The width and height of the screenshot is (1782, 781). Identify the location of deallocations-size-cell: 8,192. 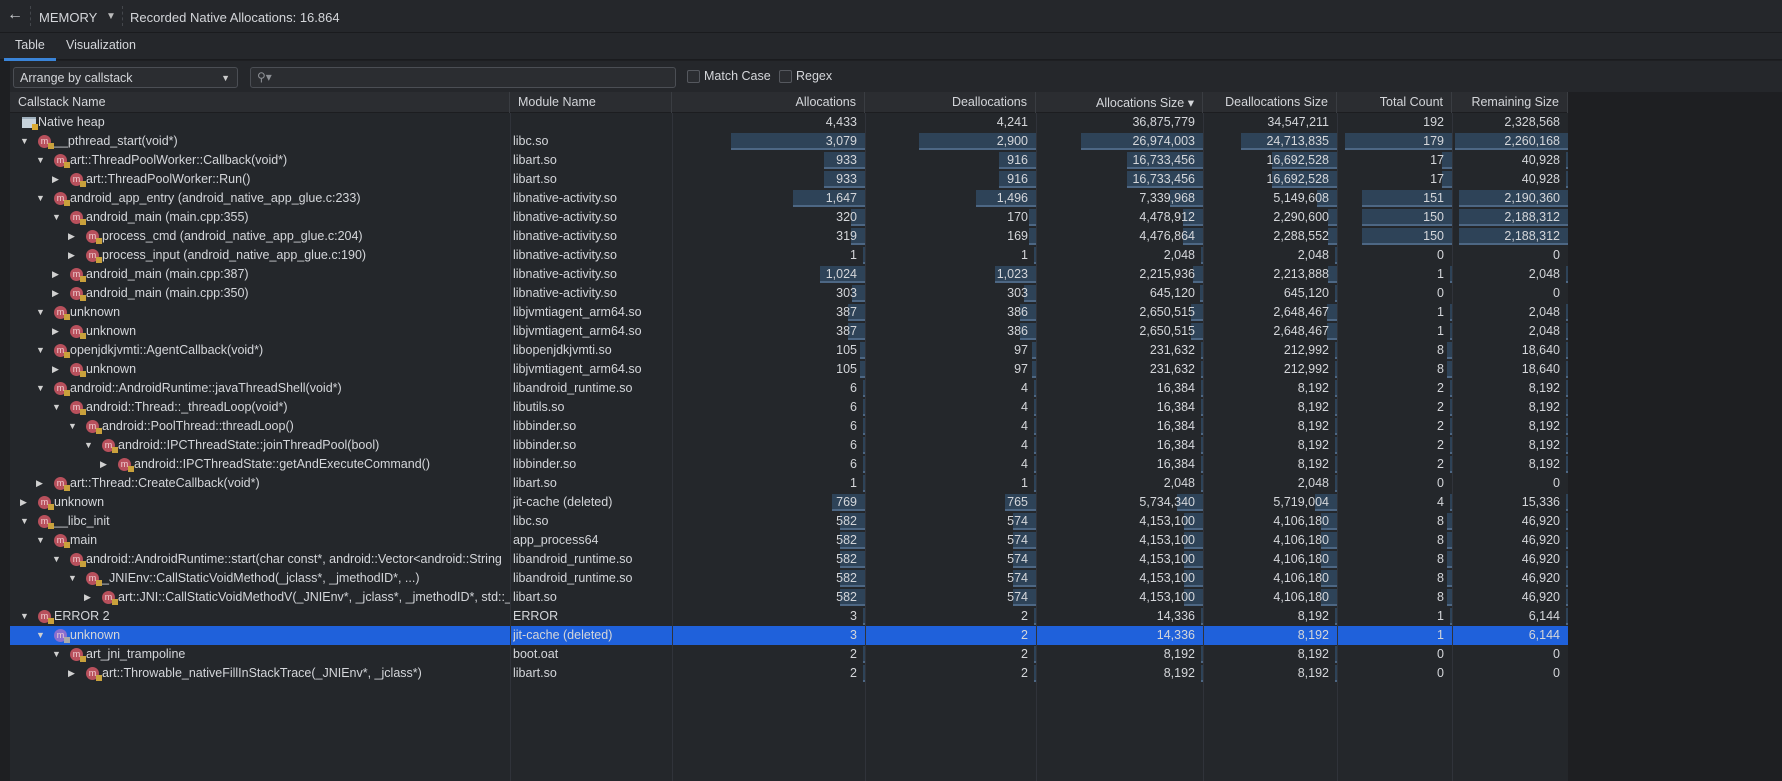
(1270, 616).